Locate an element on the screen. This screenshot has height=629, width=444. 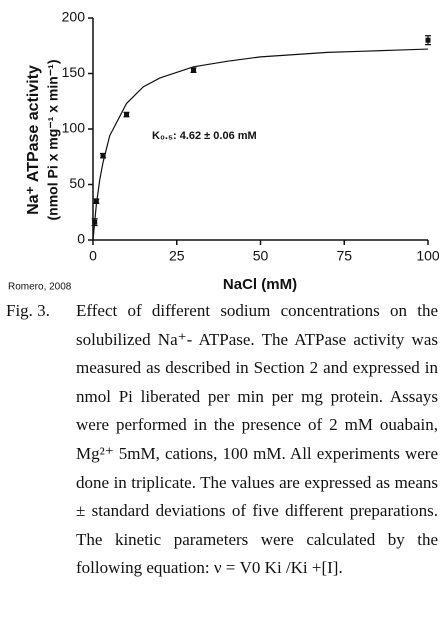
annotation: K₀.₅: 4.62 ± 0.06 mM is located at coordinates (204, 136).